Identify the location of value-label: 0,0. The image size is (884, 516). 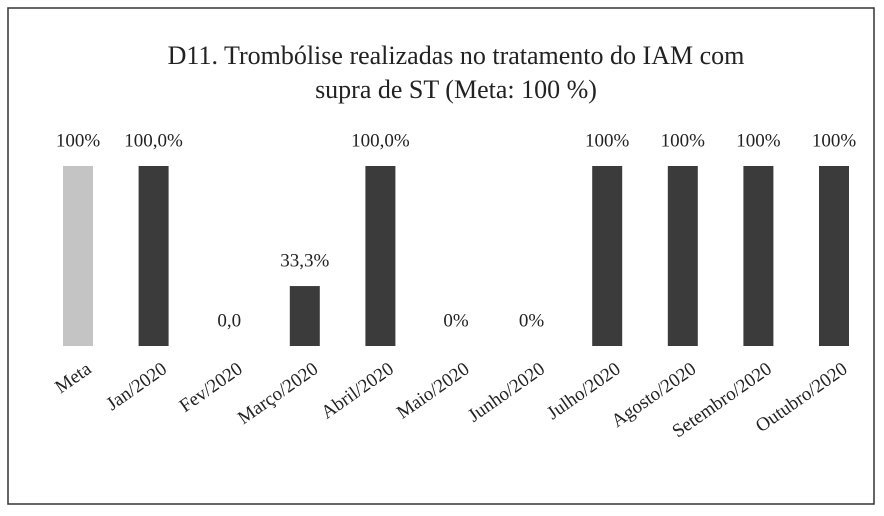
(229, 320).